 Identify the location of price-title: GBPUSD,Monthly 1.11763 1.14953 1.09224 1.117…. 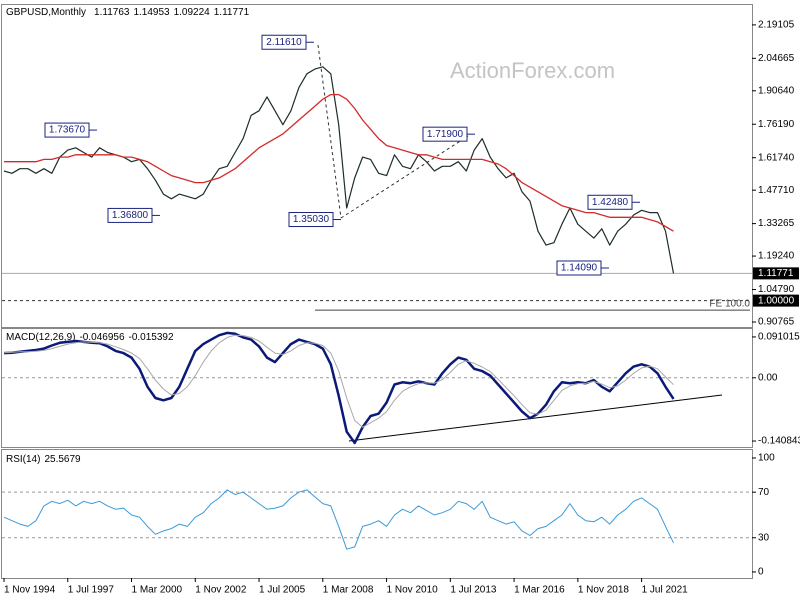
(128, 12).